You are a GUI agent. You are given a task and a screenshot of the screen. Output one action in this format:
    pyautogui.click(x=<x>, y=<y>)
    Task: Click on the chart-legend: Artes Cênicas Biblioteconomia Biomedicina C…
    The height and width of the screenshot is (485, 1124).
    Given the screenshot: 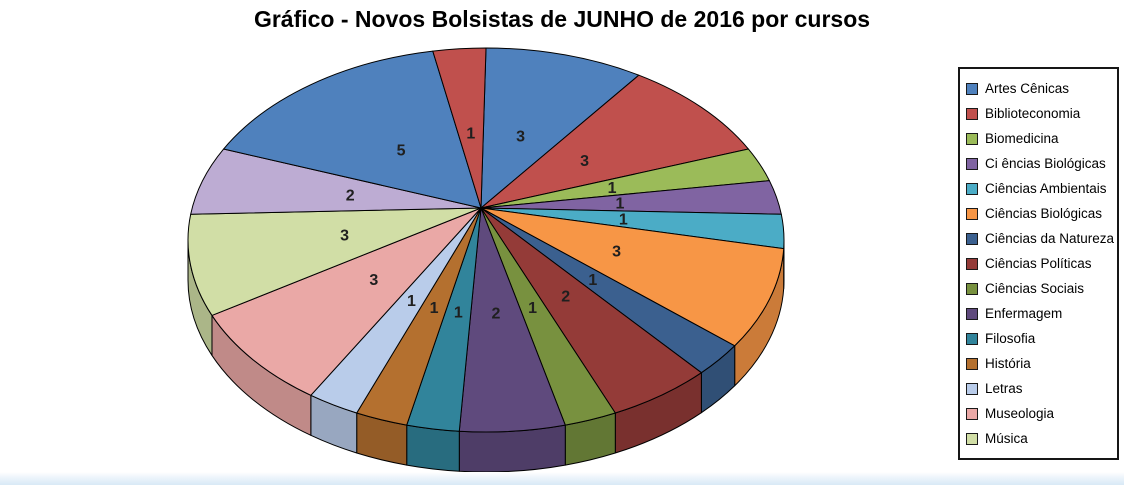 What is the action you would take?
    pyautogui.click(x=1038, y=263)
    